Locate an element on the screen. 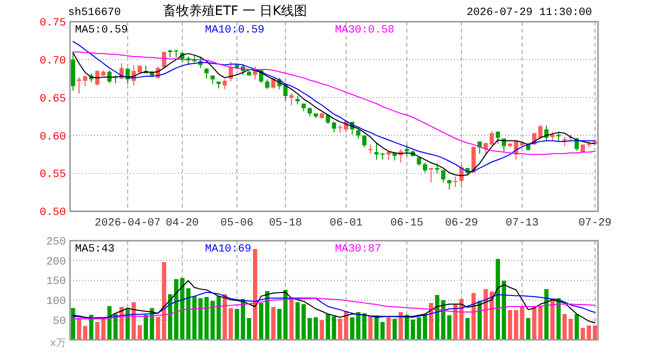  text: MA30:87 is located at coordinates (358, 250).